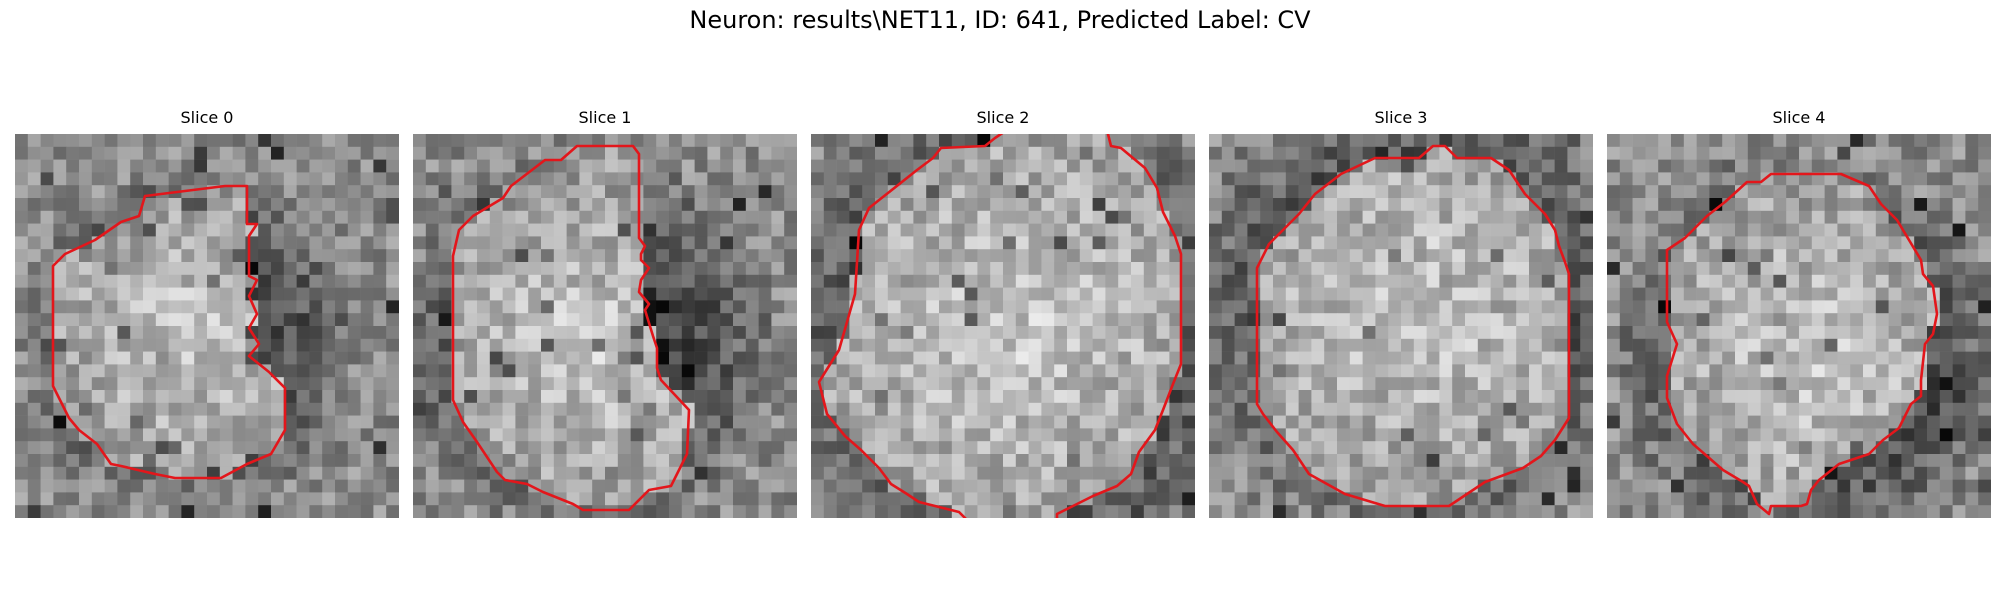 Image resolution: width=2000 pixels, height=600 pixels. I want to click on slice-title-1: Slice 1, so click(605, 117).